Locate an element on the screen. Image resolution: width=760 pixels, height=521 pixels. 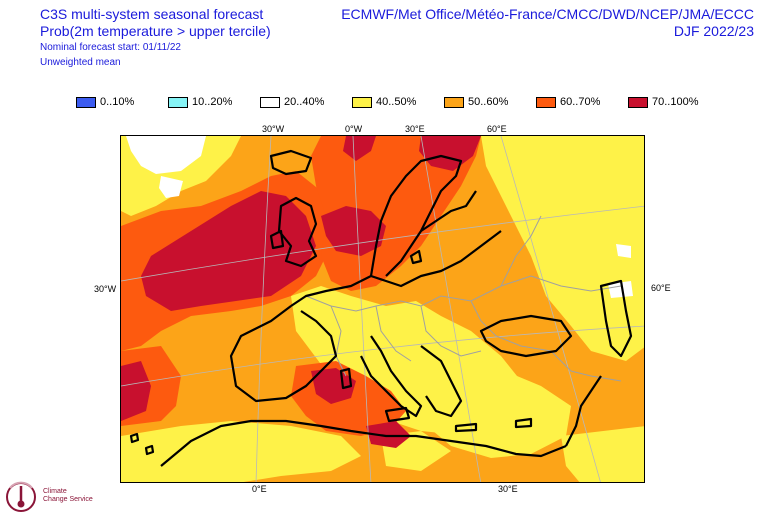
forecast-start: Nominal forecast start: 01/11/22 is located at coordinates (110, 47).